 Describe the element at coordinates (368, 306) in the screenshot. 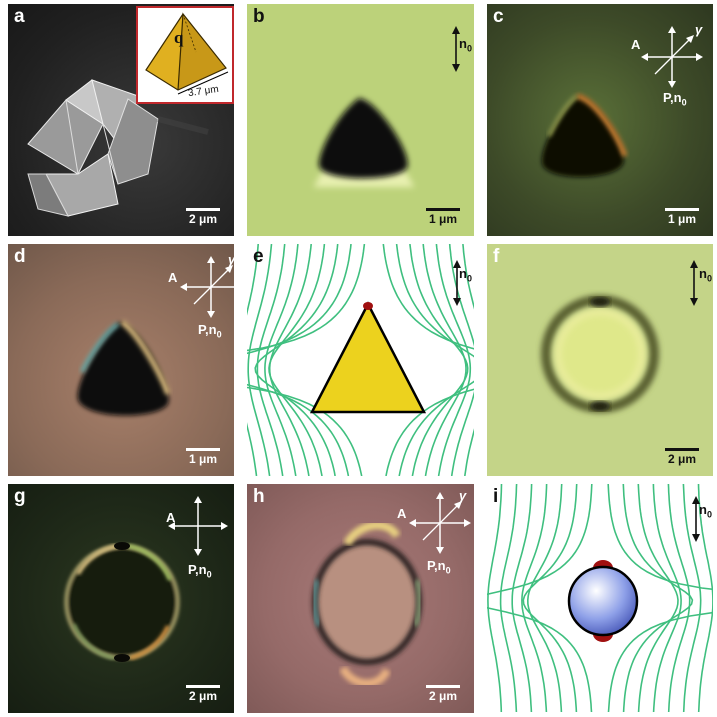

I see `defect-point` at that location.